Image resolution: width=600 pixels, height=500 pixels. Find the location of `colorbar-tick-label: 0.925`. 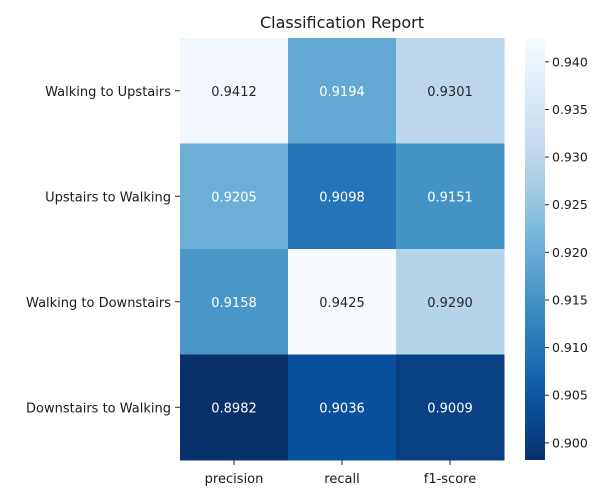

colorbar-tick-label: 0.925 is located at coordinates (570, 204).